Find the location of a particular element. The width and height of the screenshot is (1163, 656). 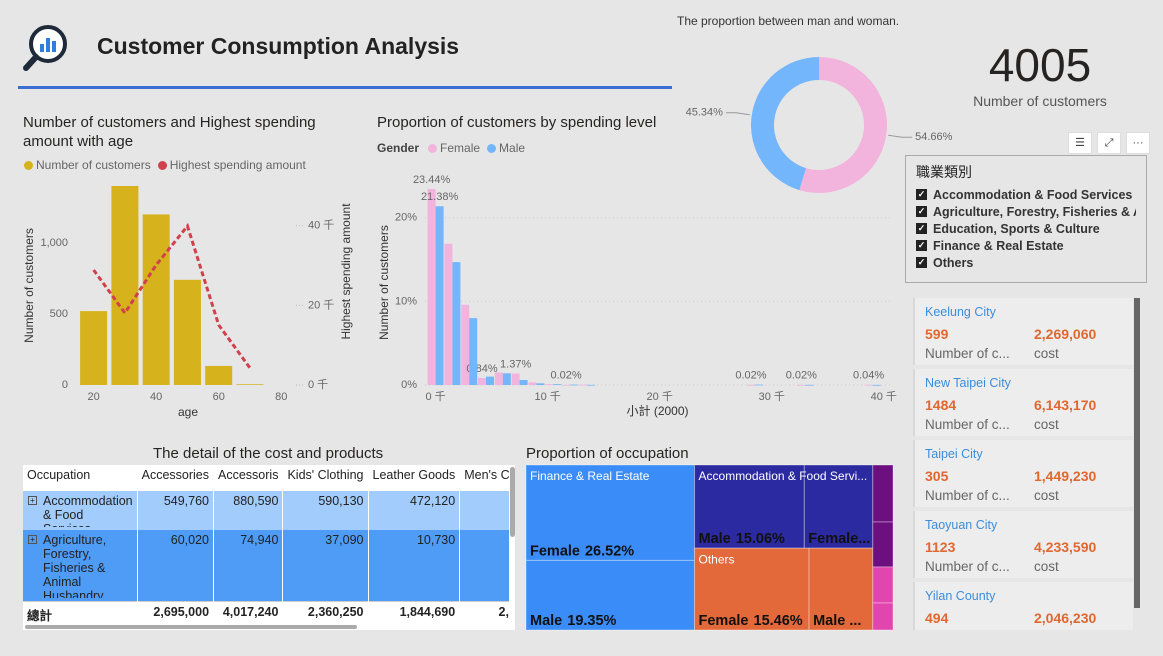

y-tick-label: 1,000 is located at coordinates (54, 243).